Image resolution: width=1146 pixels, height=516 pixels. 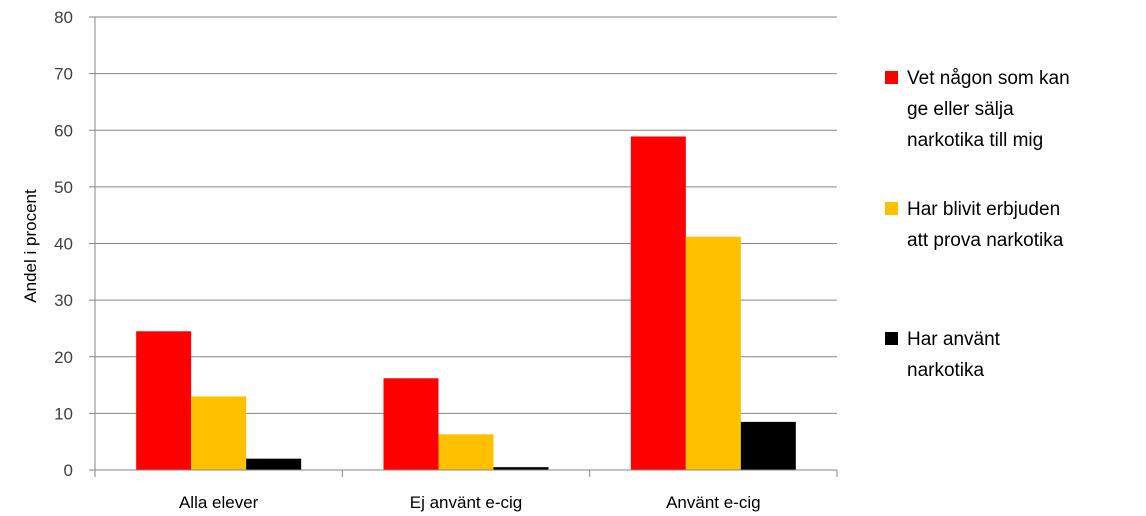 What do you see at coordinates (63, 187) in the screenshot?
I see `y-tick-label: 50` at bounding box center [63, 187].